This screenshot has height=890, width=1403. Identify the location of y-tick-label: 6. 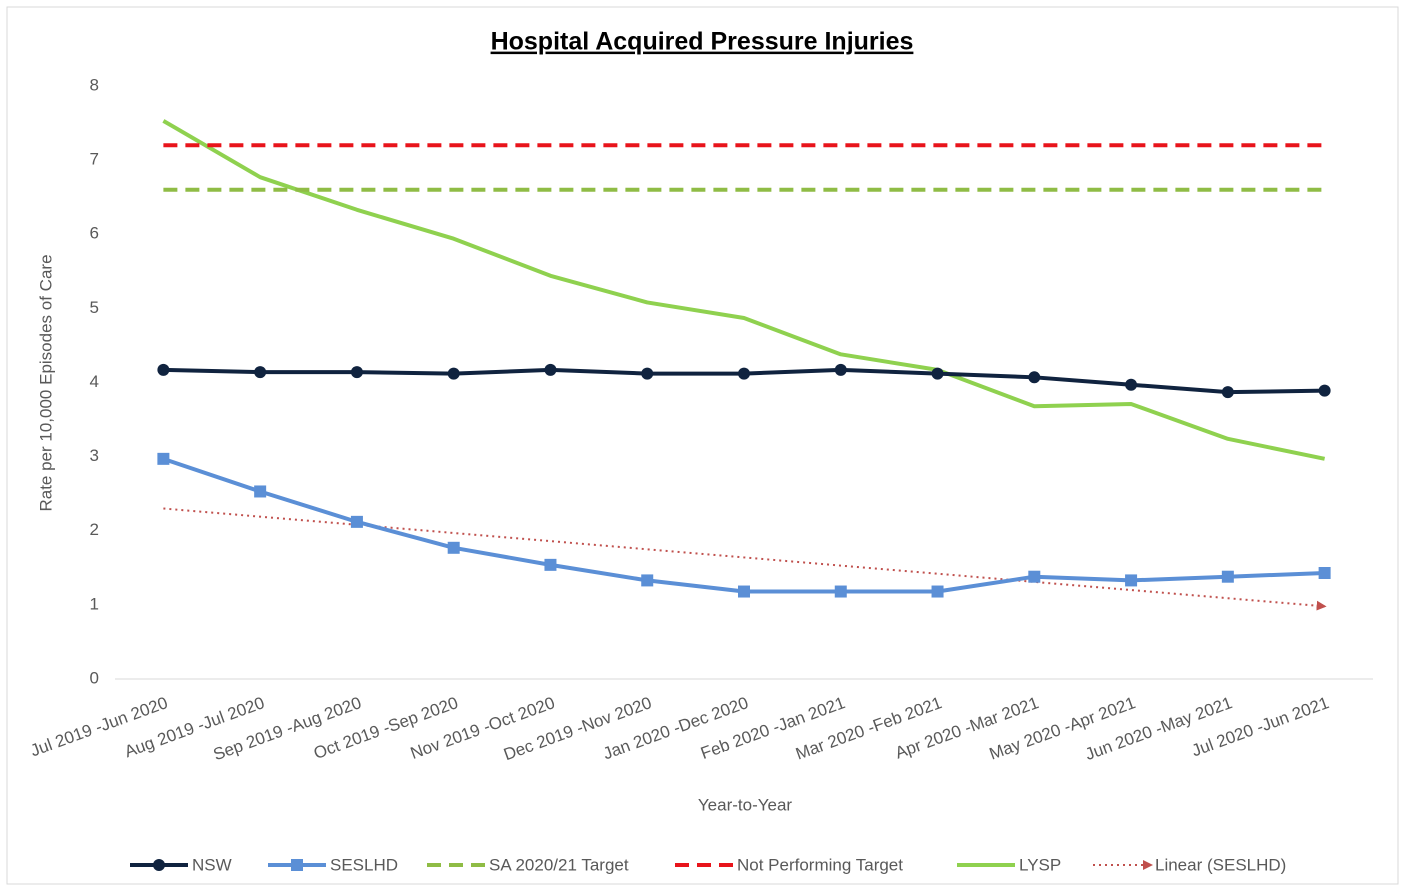
(94, 233).